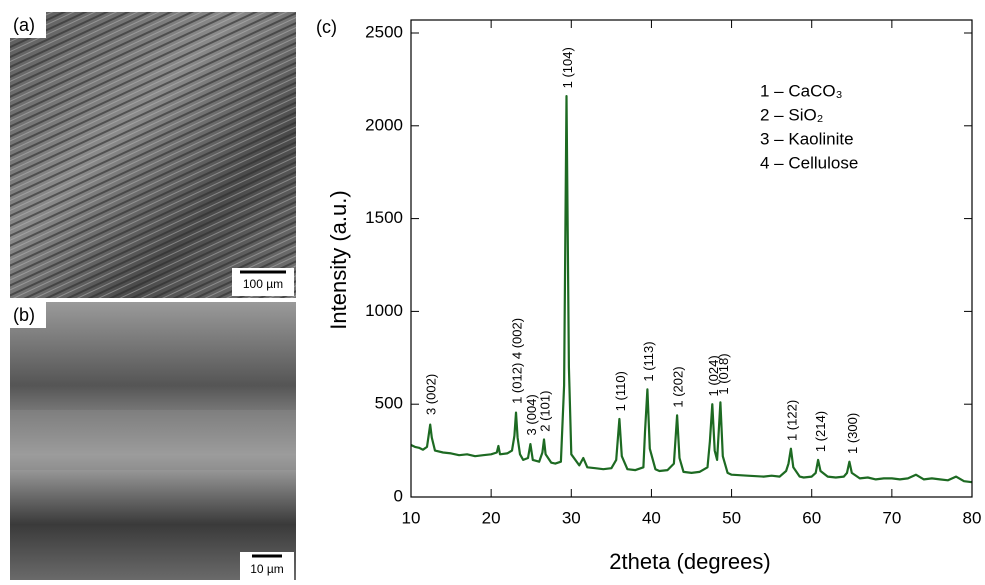 The height and width of the screenshot is (585, 985). I want to click on x-axis-title: 2theta (degrees), so click(689, 561).